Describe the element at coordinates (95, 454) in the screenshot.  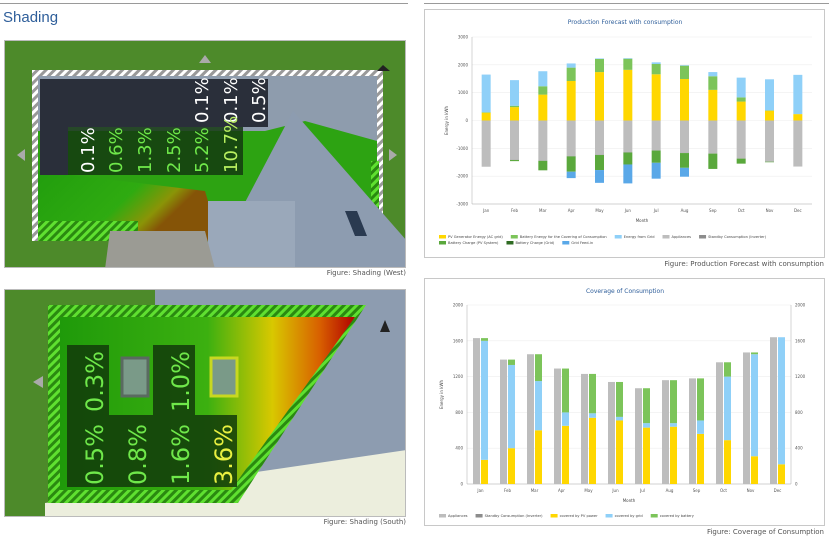
I see `shading-value: 0.5%` at that location.